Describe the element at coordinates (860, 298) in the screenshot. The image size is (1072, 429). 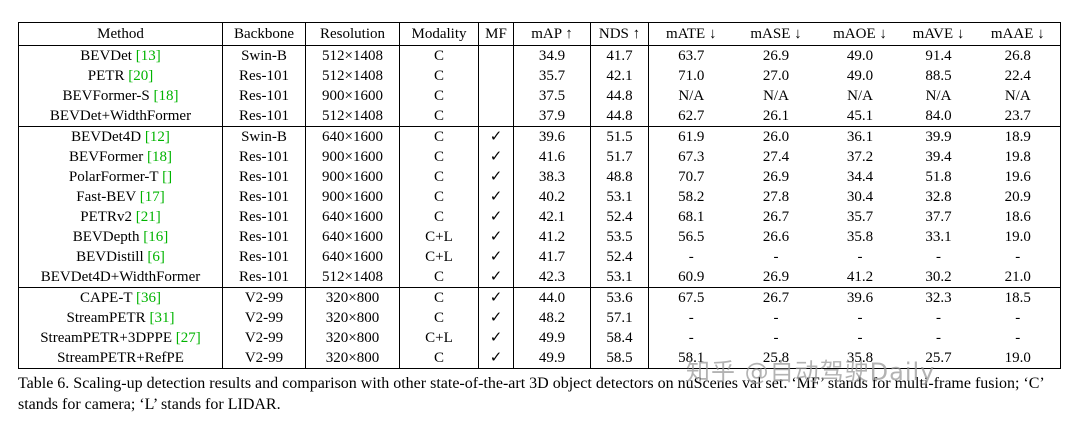
I see `metric-mAOE: 39.6` at that location.